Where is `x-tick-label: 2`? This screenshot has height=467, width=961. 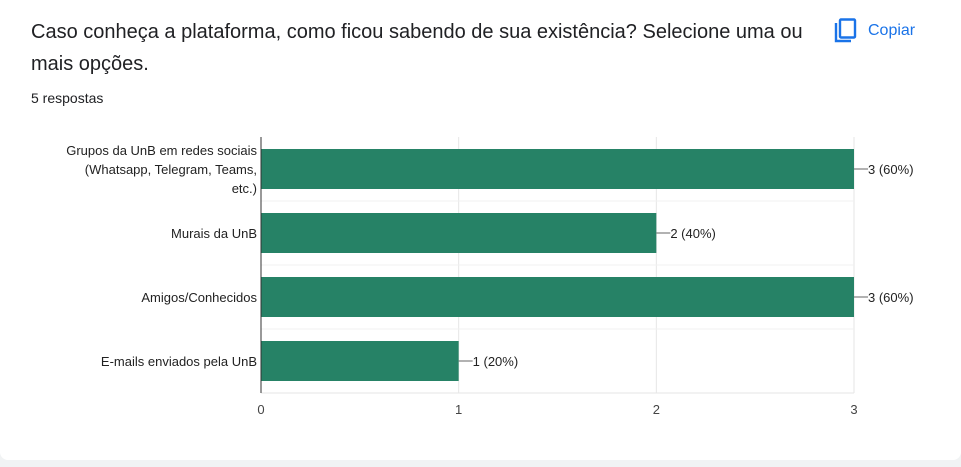
x-tick-label: 2 is located at coordinates (656, 409).